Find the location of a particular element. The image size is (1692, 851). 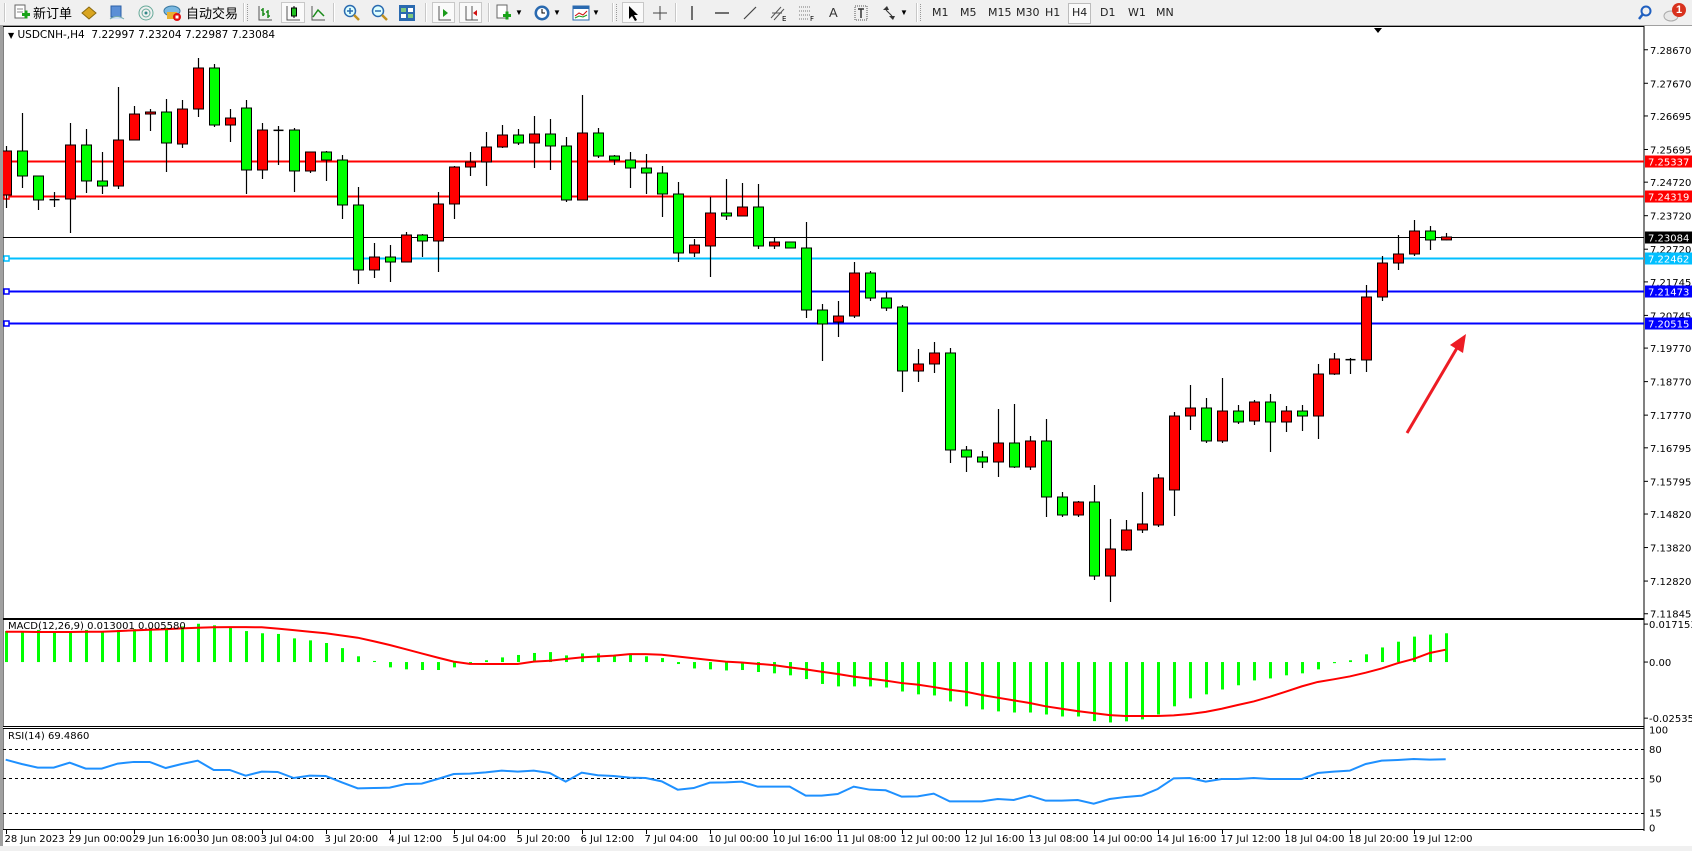

text-tool-button: A is located at coordinates (833, 12).